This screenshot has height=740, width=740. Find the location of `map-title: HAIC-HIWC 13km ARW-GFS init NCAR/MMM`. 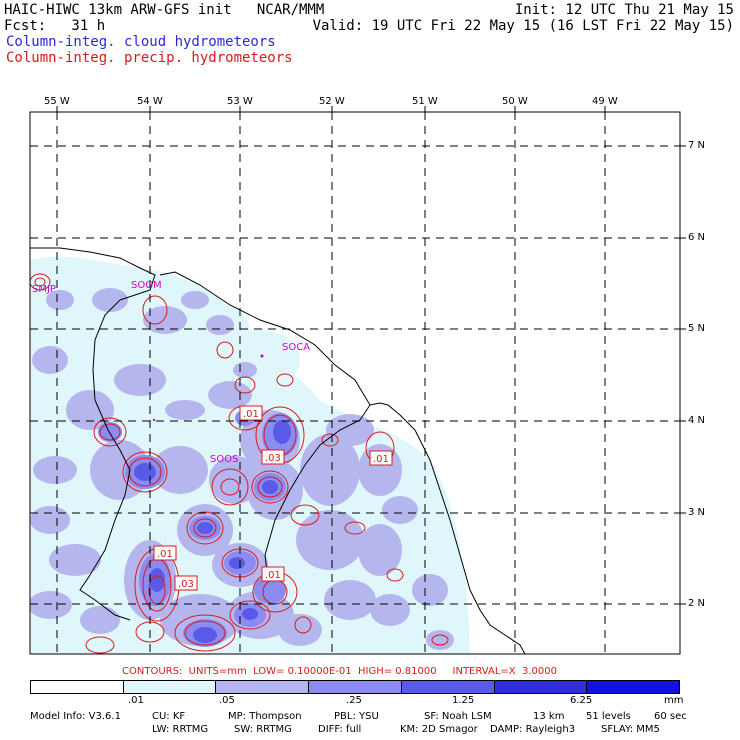

map-title: HAIC-HIWC 13km ARW-GFS init NCAR/MMM is located at coordinates (164, 10).